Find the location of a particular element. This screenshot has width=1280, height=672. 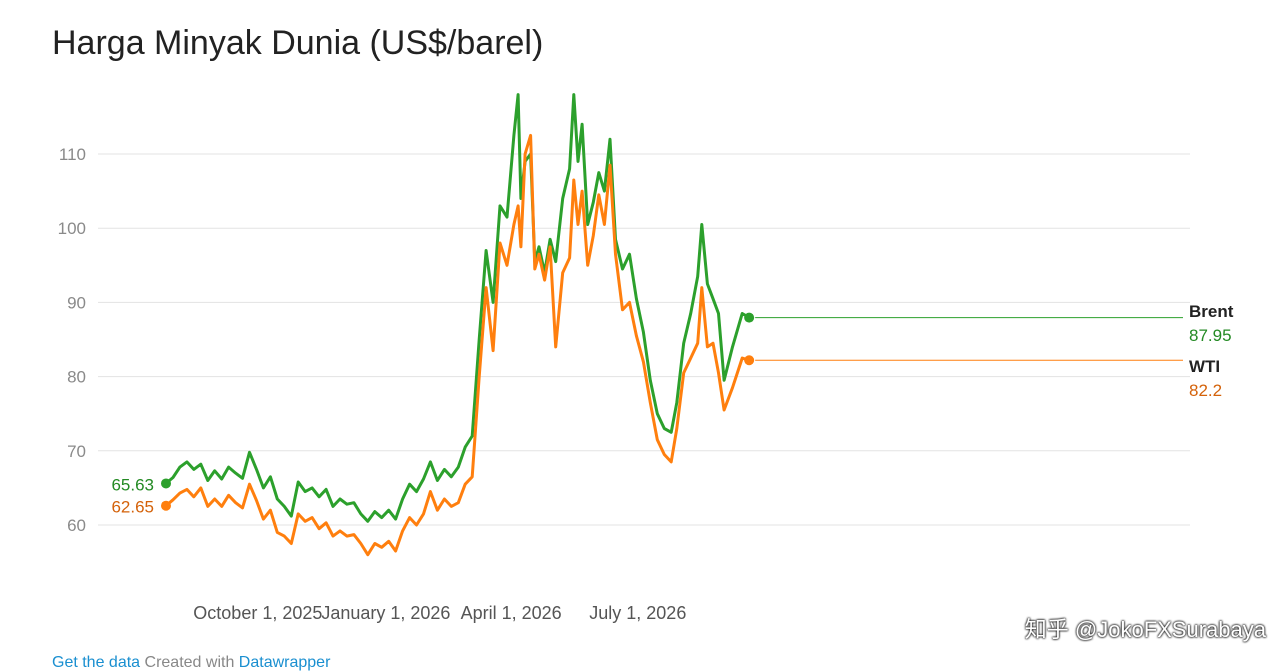

x-tick-label: October 1, 2025 is located at coordinates (257, 613).